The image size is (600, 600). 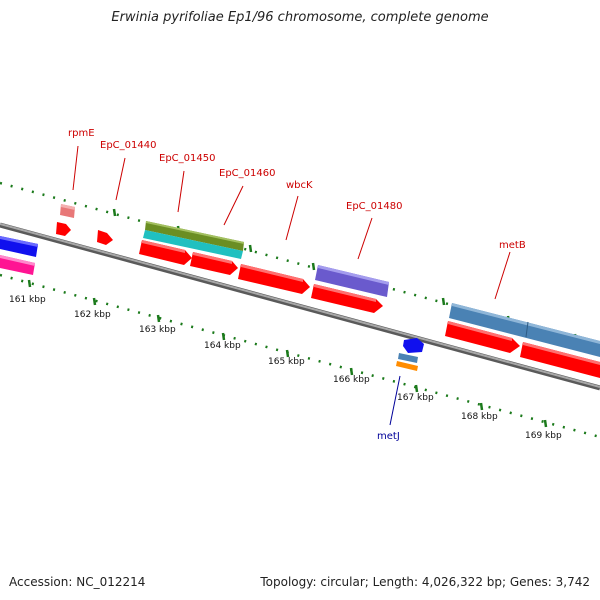 What do you see at coordinates (524, 330) in the screenshot?
I see `feature-steelblue-metB` at bounding box center [524, 330].